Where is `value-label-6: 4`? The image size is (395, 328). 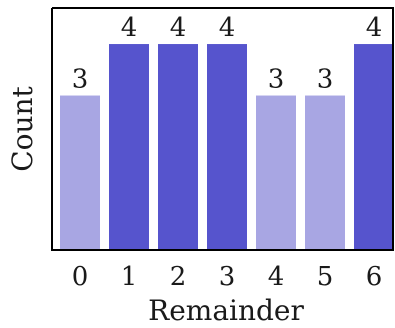
value-label-6: 4 is located at coordinates (374, 28).